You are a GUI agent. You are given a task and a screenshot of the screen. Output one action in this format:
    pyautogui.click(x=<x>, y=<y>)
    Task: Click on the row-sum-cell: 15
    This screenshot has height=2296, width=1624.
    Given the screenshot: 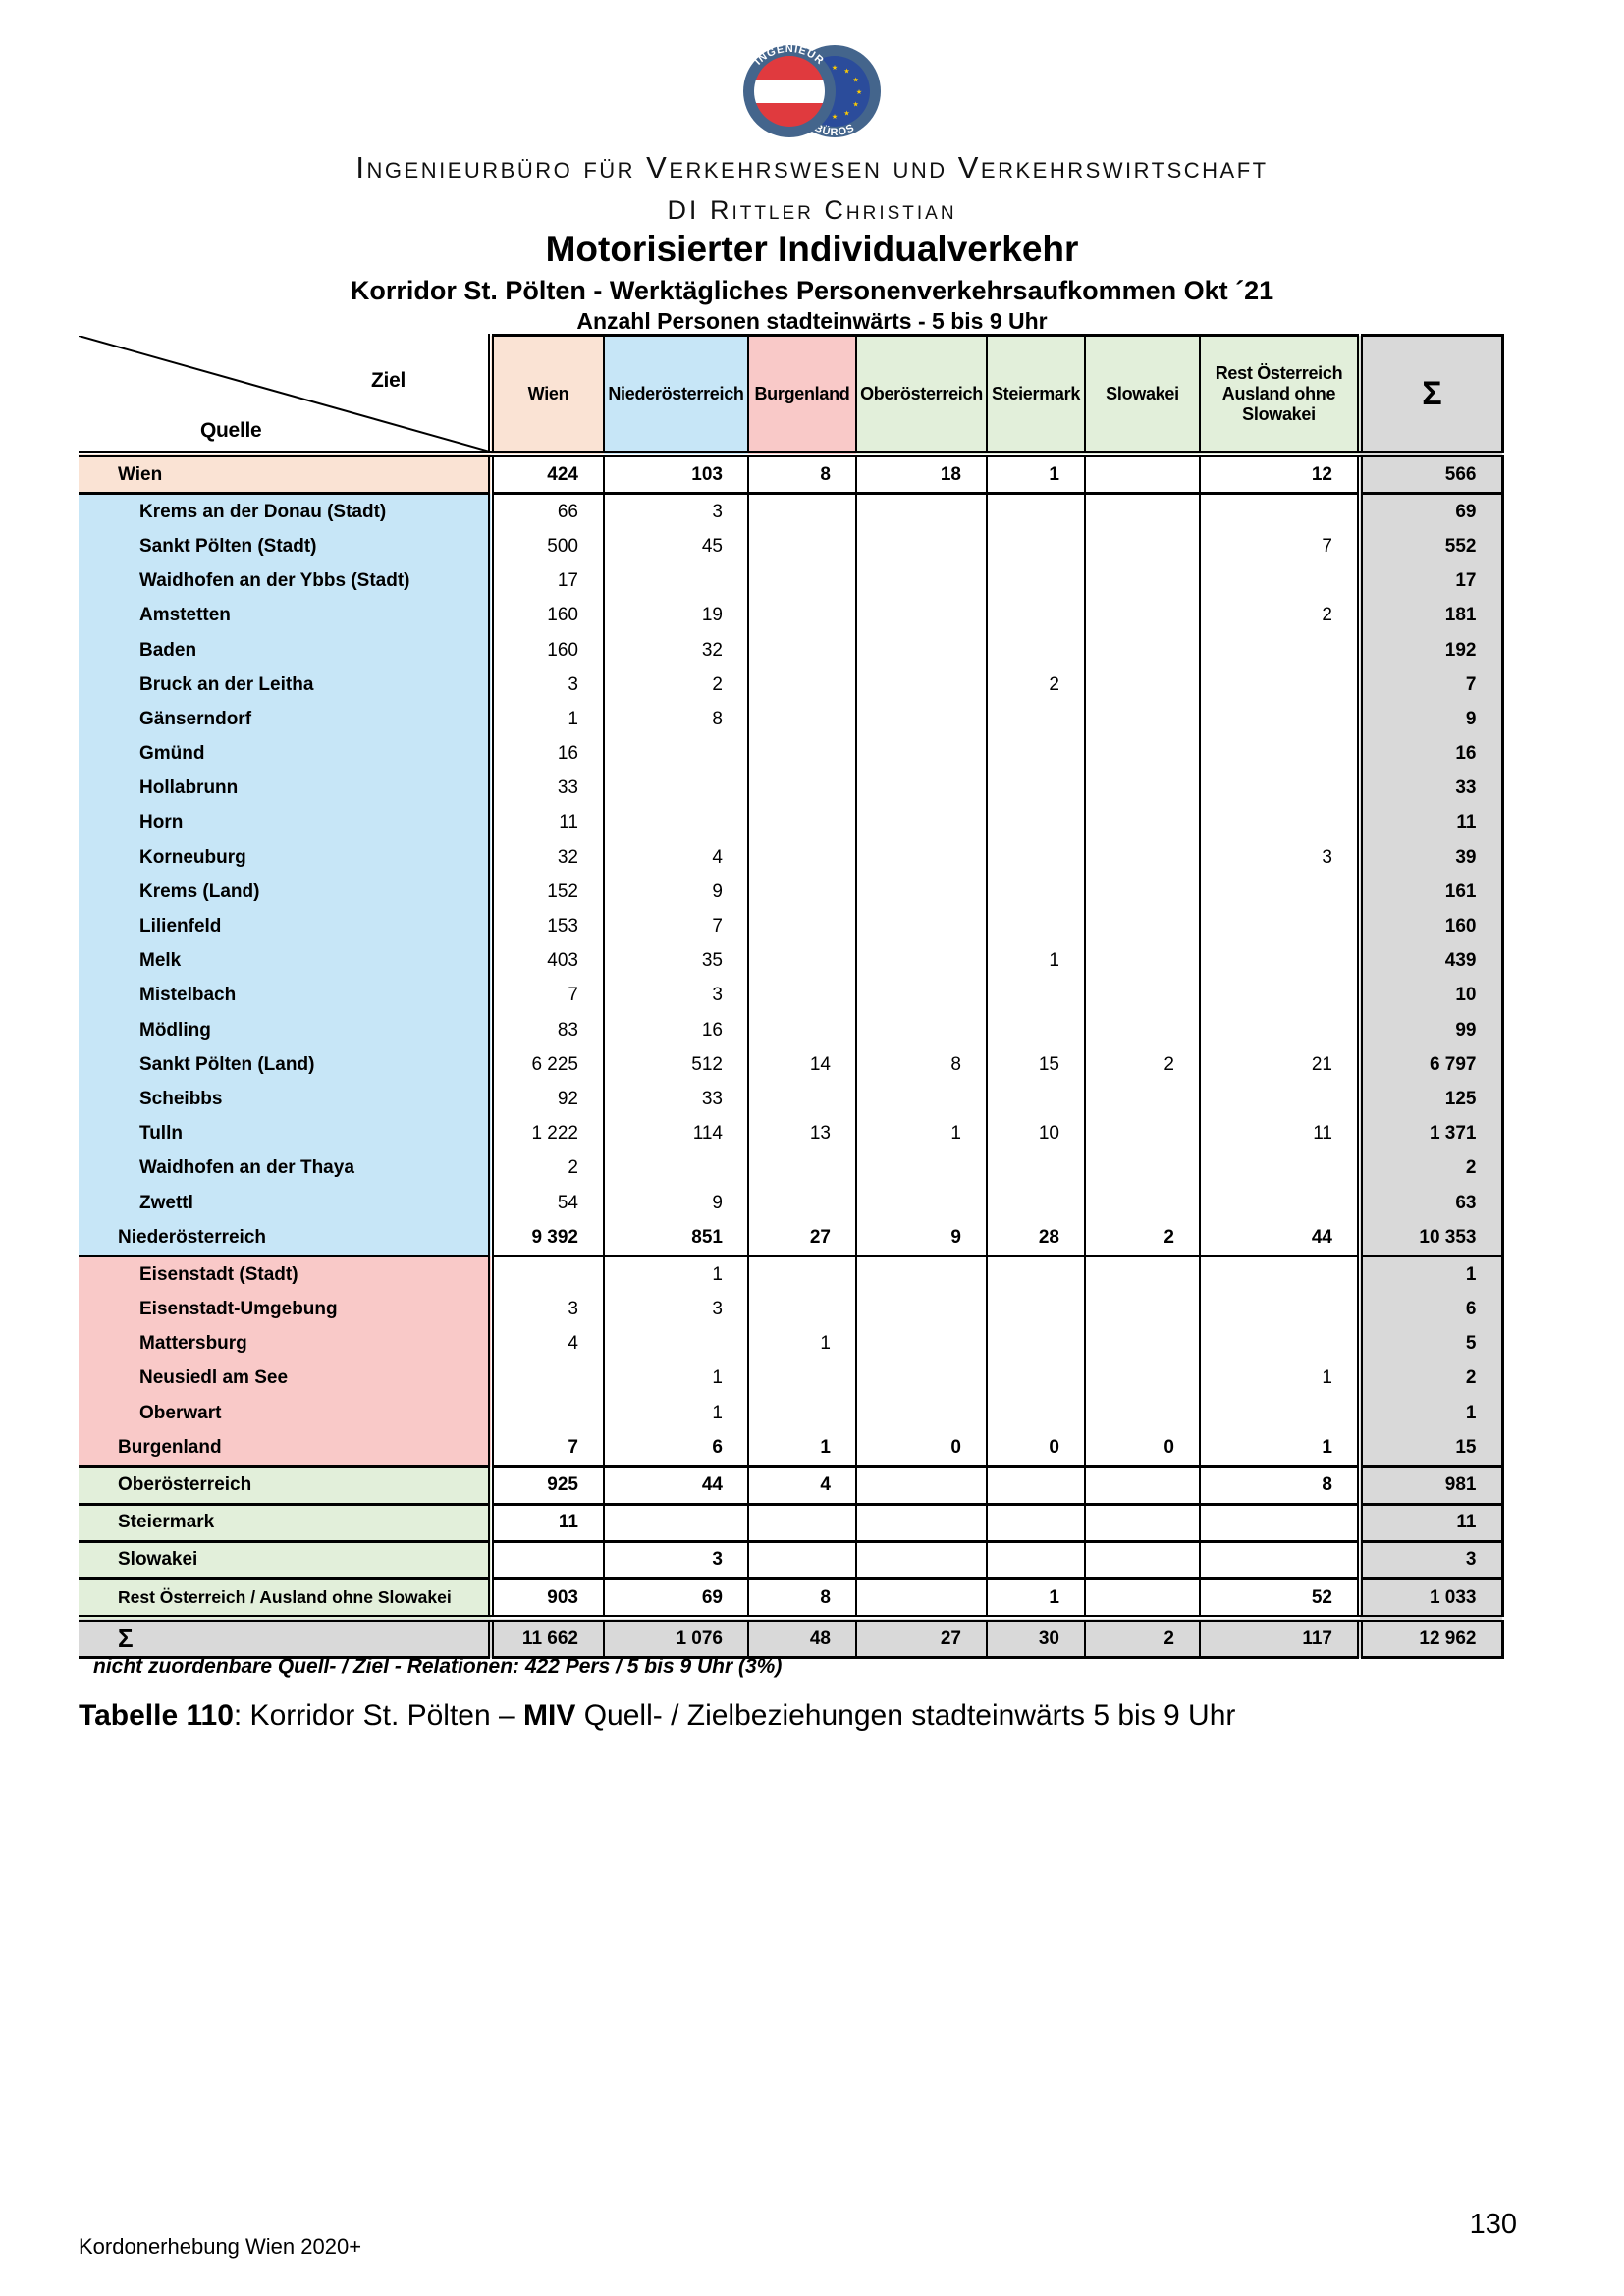 What is the action you would take?
    pyautogui.click(x=1430, y=1449)
    